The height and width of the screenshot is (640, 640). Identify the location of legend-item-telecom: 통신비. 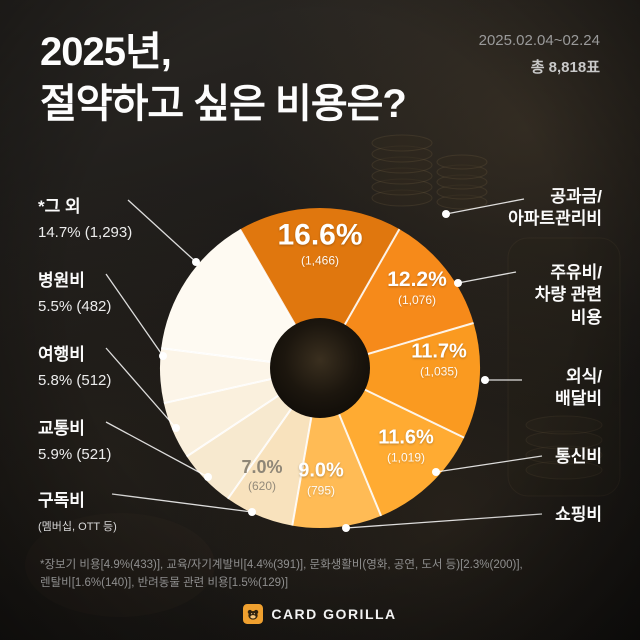
(578, 456).